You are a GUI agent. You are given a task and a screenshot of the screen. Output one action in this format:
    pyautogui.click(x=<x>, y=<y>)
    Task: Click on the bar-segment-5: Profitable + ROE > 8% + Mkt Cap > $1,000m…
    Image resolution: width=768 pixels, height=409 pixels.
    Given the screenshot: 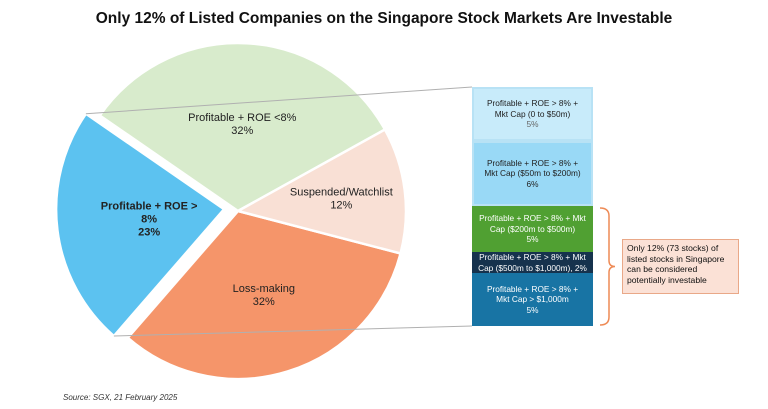 What is the action you would take?
    pyautogui.click(x=532, y=299)
    